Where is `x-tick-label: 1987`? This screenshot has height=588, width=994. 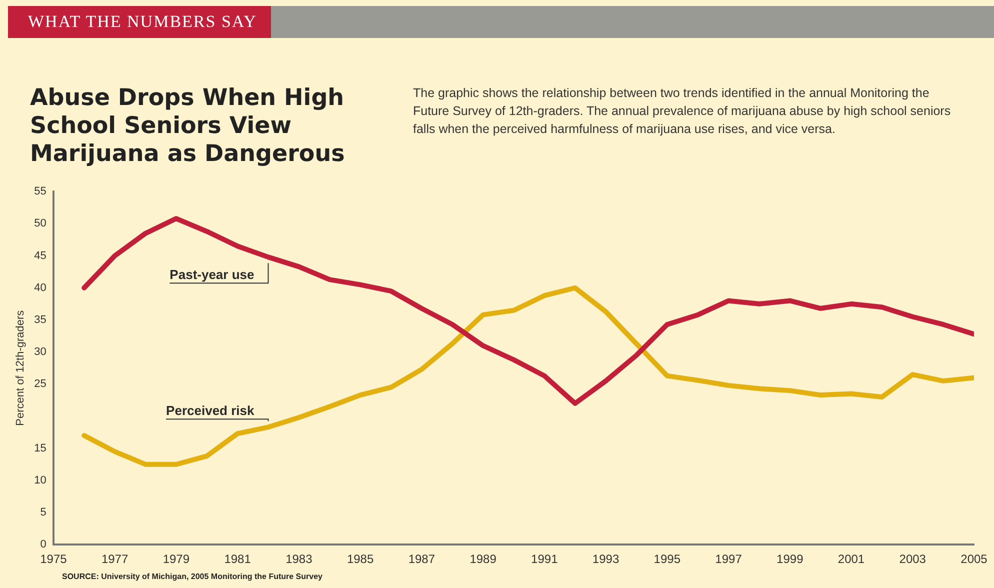
x-tick-label: 1987 is located at coordinates (422, 559).